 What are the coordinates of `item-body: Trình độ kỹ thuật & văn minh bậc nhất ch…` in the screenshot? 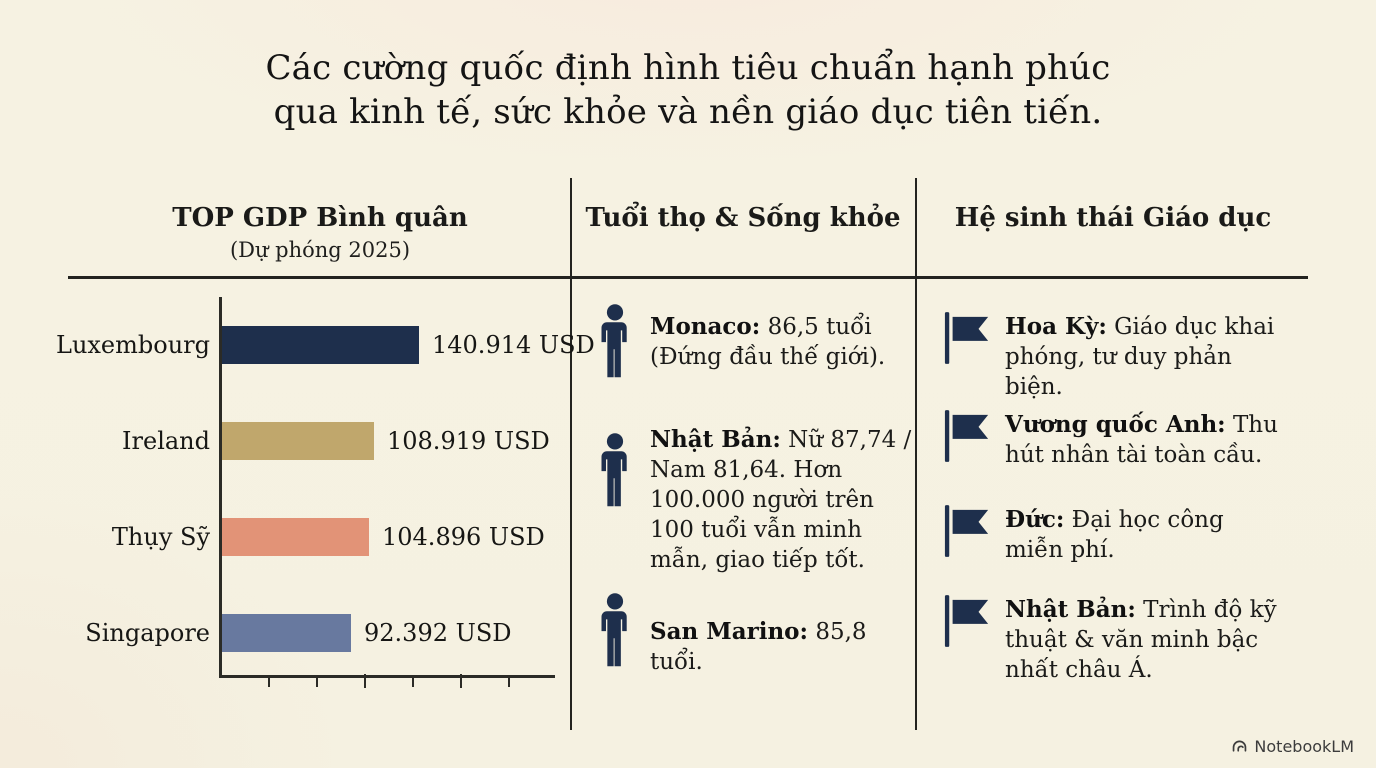 It's located at (1141, 640).